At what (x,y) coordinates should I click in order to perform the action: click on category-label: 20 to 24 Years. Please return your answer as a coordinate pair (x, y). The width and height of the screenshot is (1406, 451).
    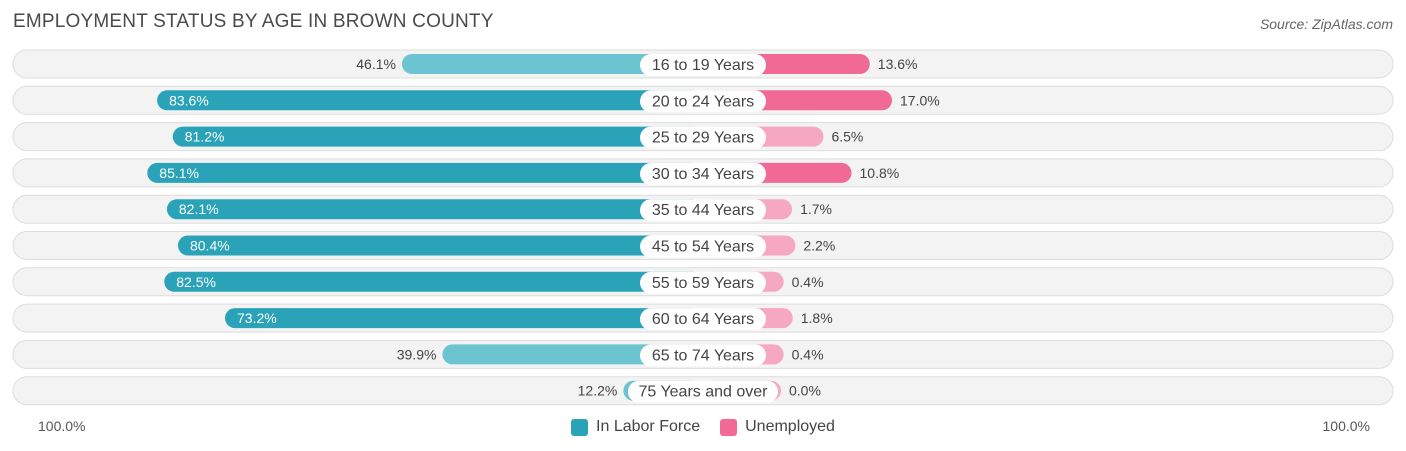
    Looking at the image, I should click on (703, 101).